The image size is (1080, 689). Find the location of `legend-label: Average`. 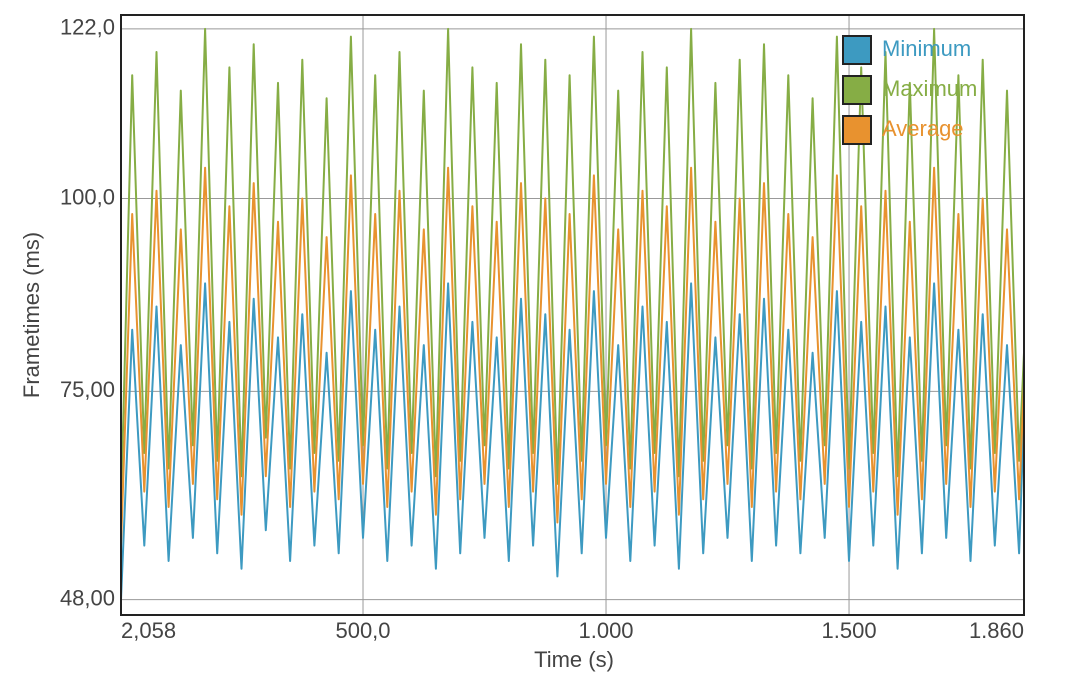

legend-label: Average is located at coordinates (923, 128).